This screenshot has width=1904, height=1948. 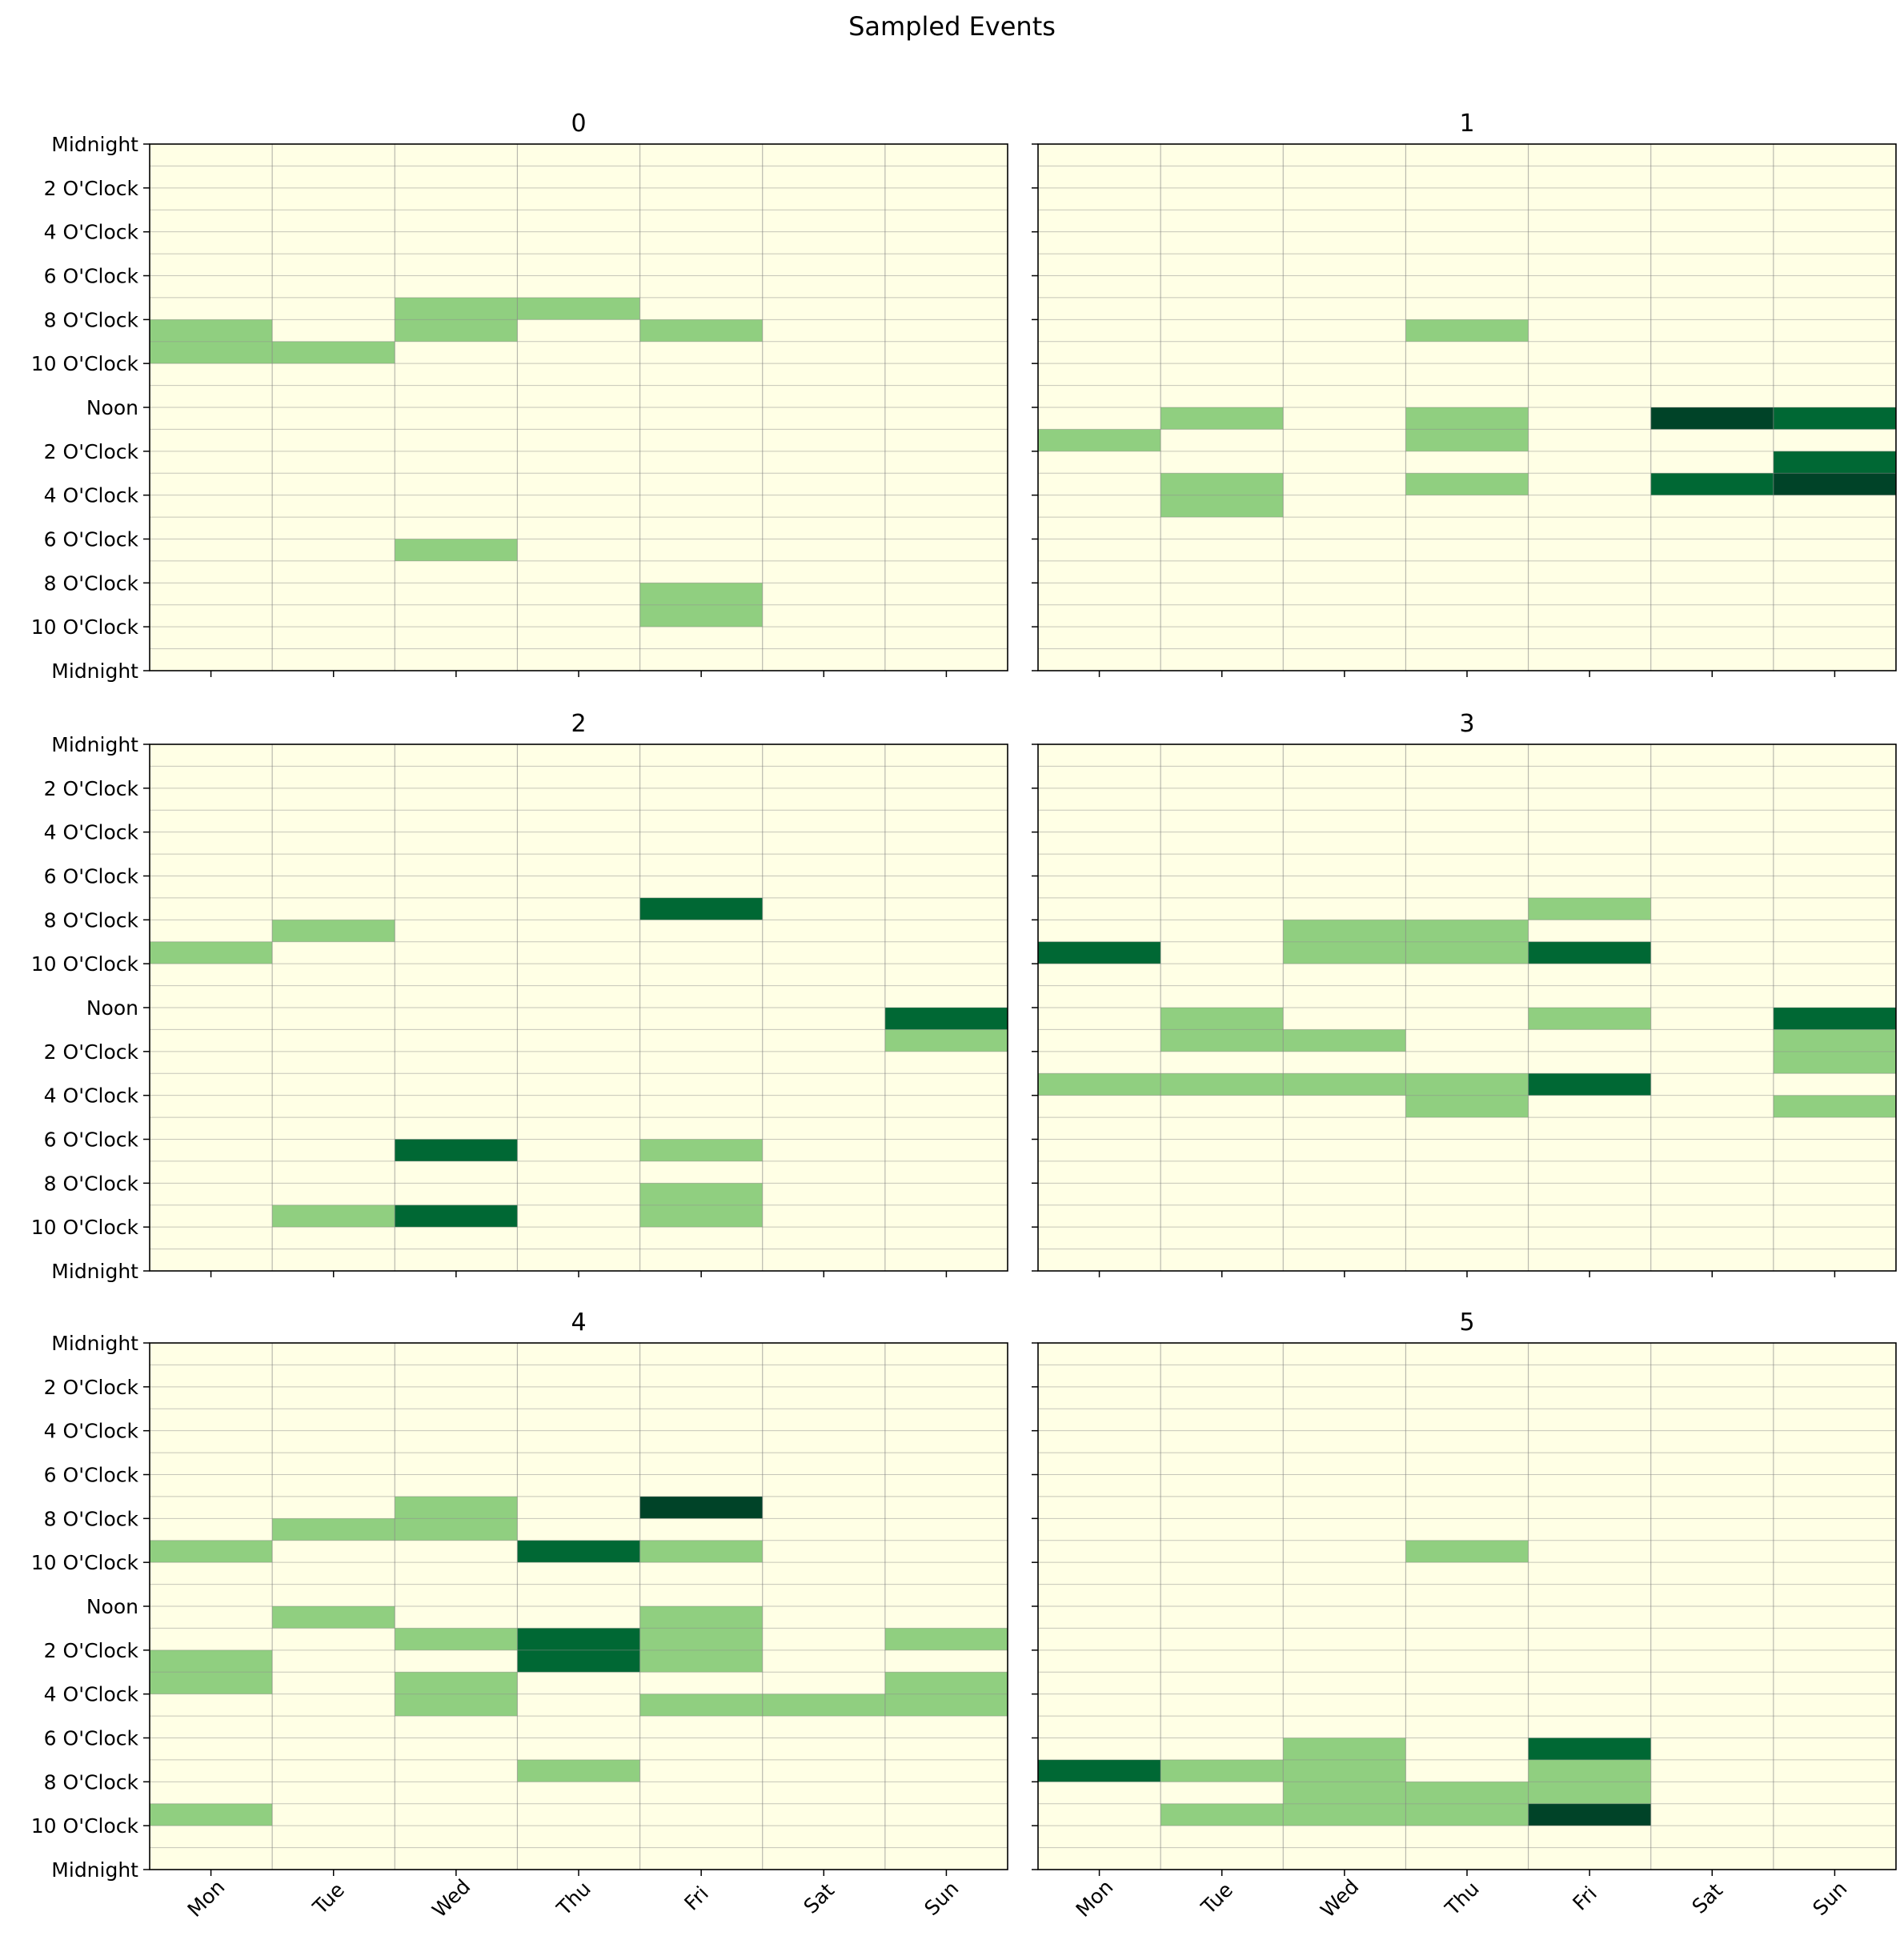 I want to click on x-tick-label: Thu, so click(x=573, y=1898).